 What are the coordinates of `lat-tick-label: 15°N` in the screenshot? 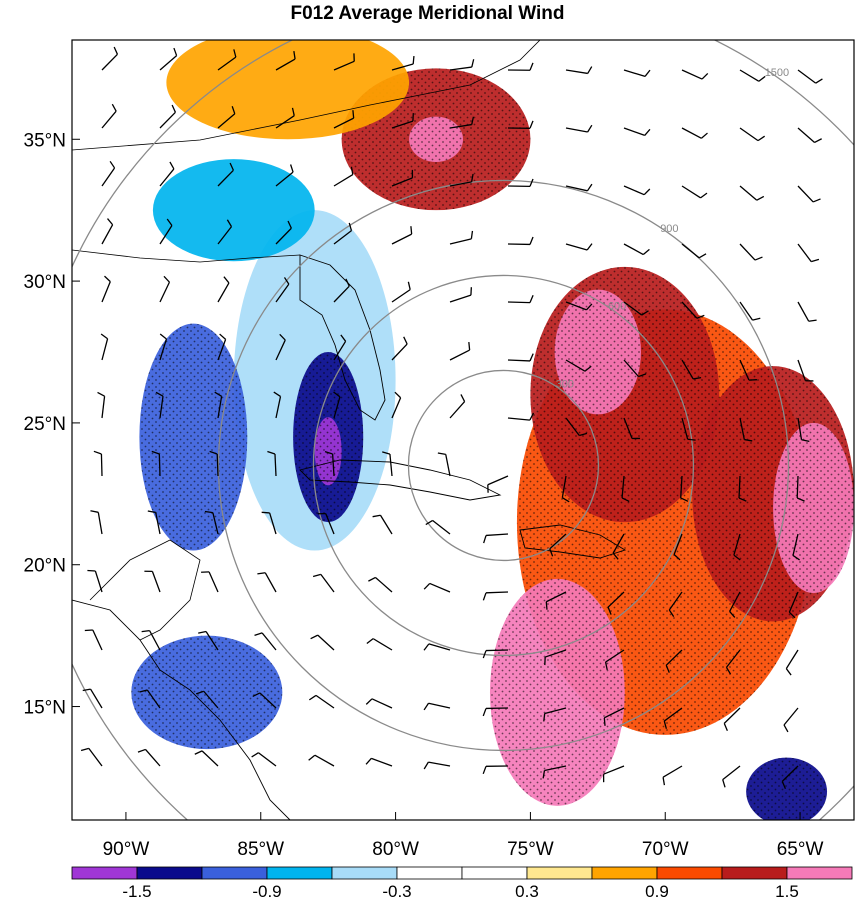 It's located at (45, 708).